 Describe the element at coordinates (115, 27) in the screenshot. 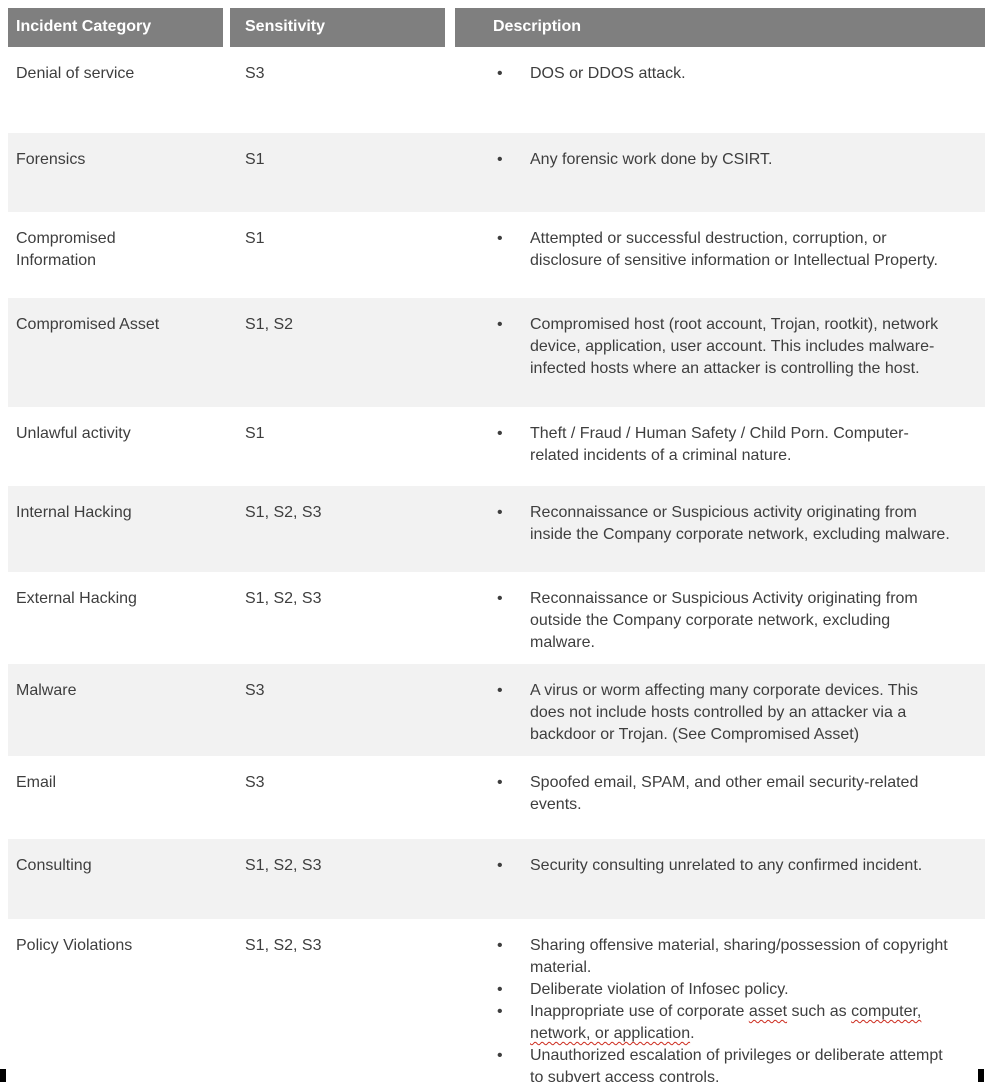

I see `header-cell-incident-category: Incident Category` at that location.